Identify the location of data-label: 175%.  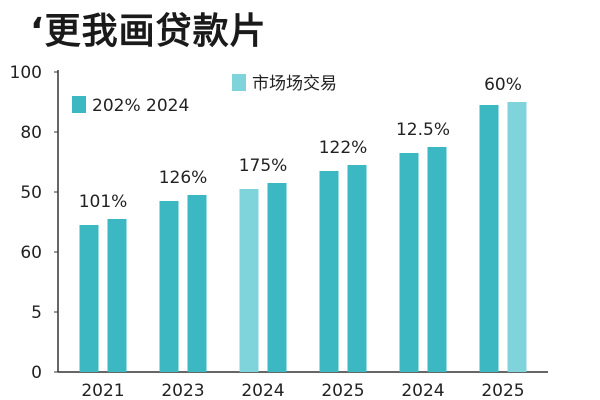
(263, 166).